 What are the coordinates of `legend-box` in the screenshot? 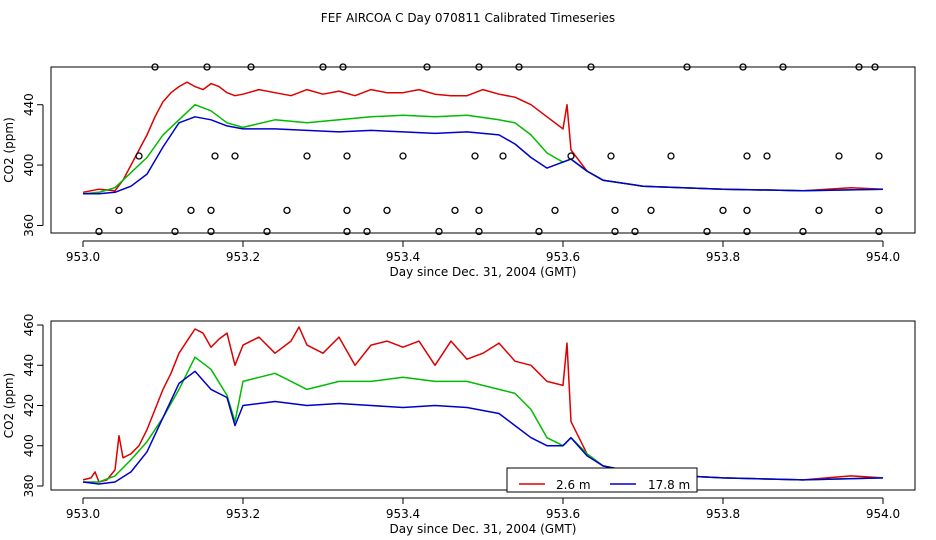 It's located at (602, 480).